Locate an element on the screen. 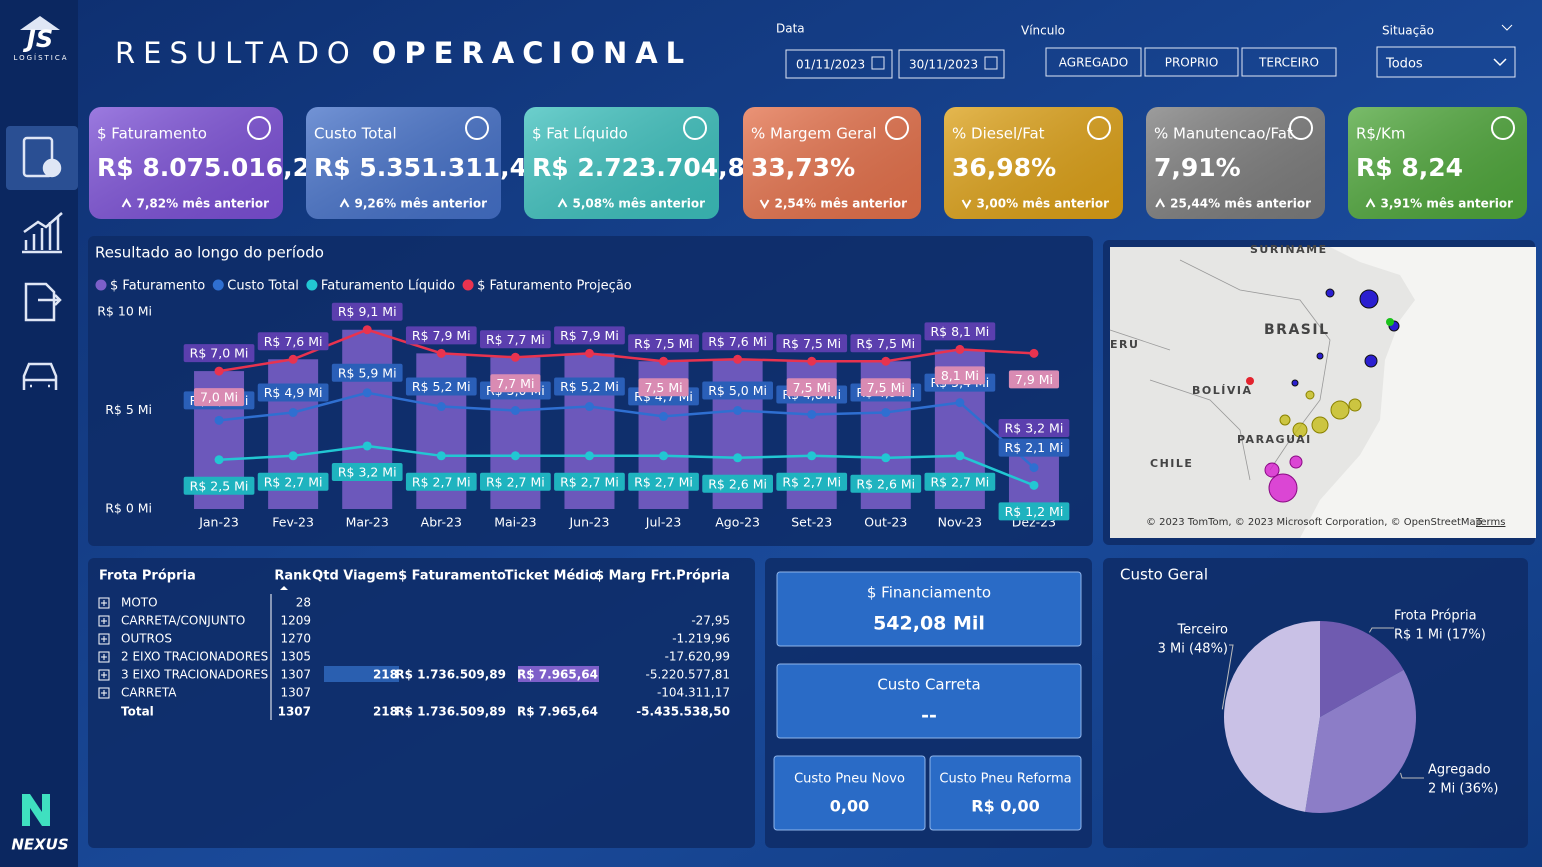 This screenshot has height=867, width=1542. pie-slice is located at coordinates (1272, 716).